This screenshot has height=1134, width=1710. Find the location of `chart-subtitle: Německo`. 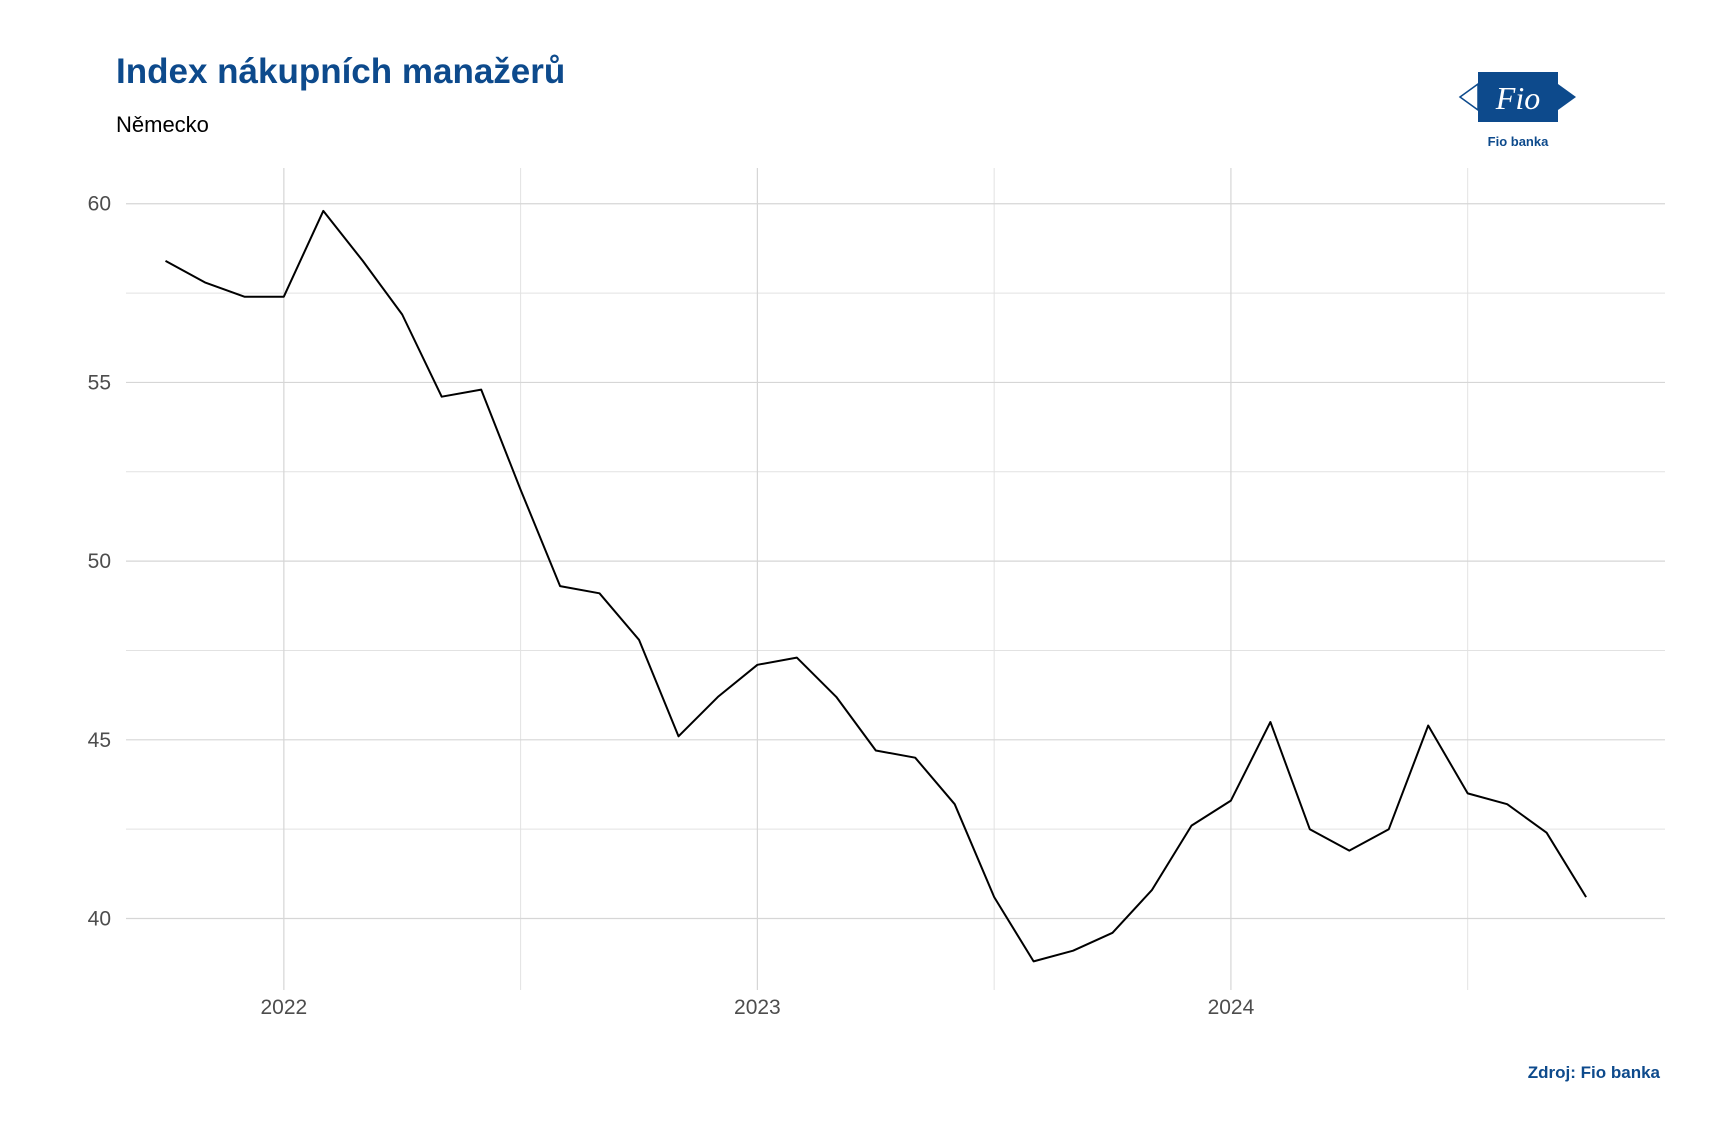

chart-subtitle: Německo is located at coordinates (162, 124).